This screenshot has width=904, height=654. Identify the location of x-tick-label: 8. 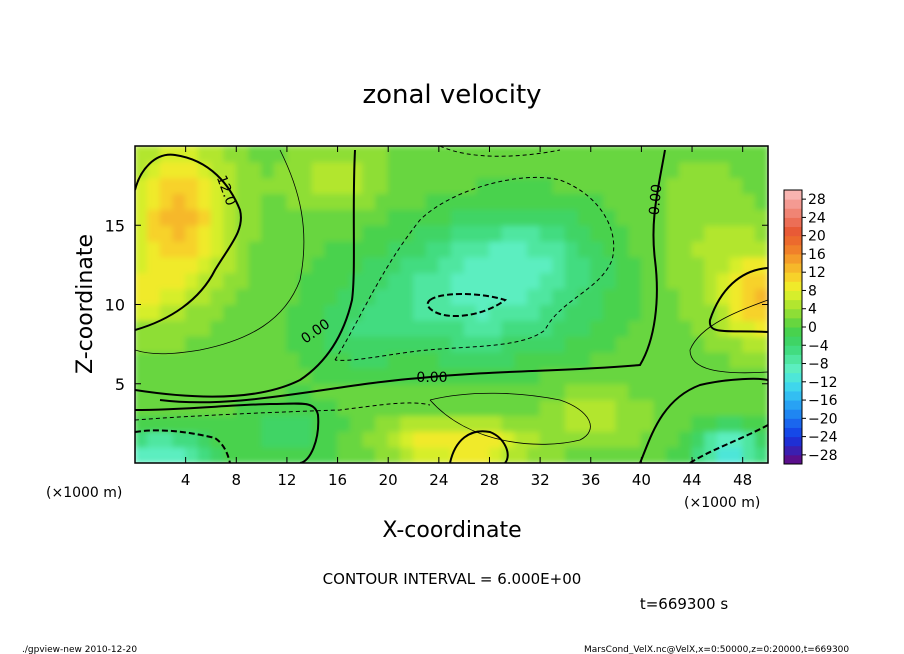
(237, 480).